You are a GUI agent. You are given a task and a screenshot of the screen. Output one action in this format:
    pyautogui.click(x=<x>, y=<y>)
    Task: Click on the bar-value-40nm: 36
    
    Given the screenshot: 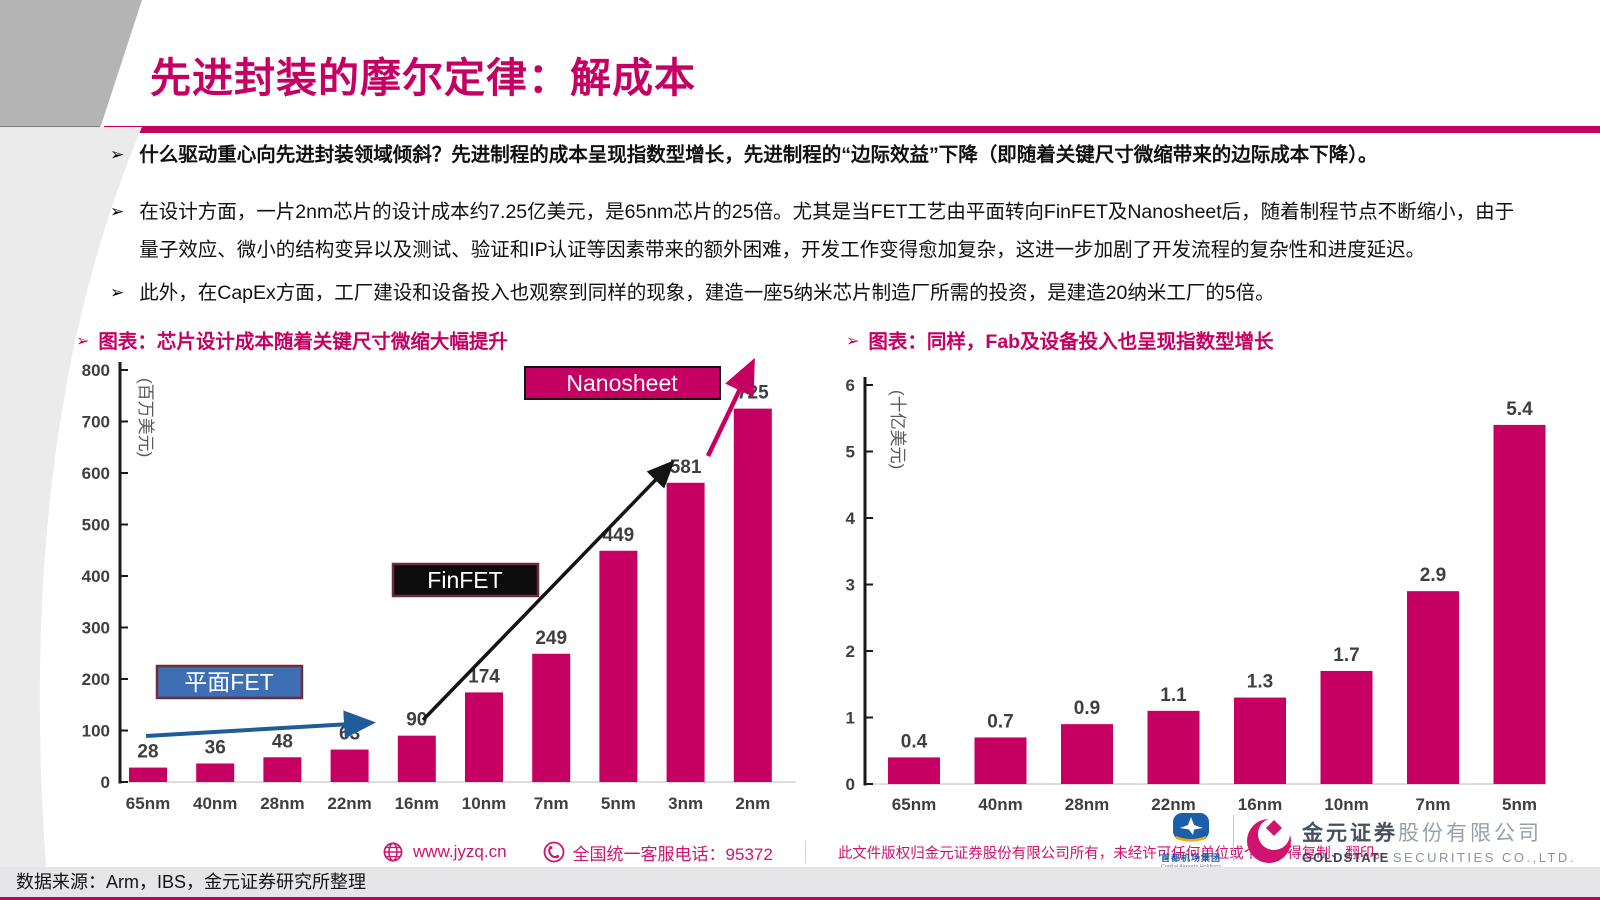 What is the action you would take?
    pyautogui.click(x=215, y=747)
    